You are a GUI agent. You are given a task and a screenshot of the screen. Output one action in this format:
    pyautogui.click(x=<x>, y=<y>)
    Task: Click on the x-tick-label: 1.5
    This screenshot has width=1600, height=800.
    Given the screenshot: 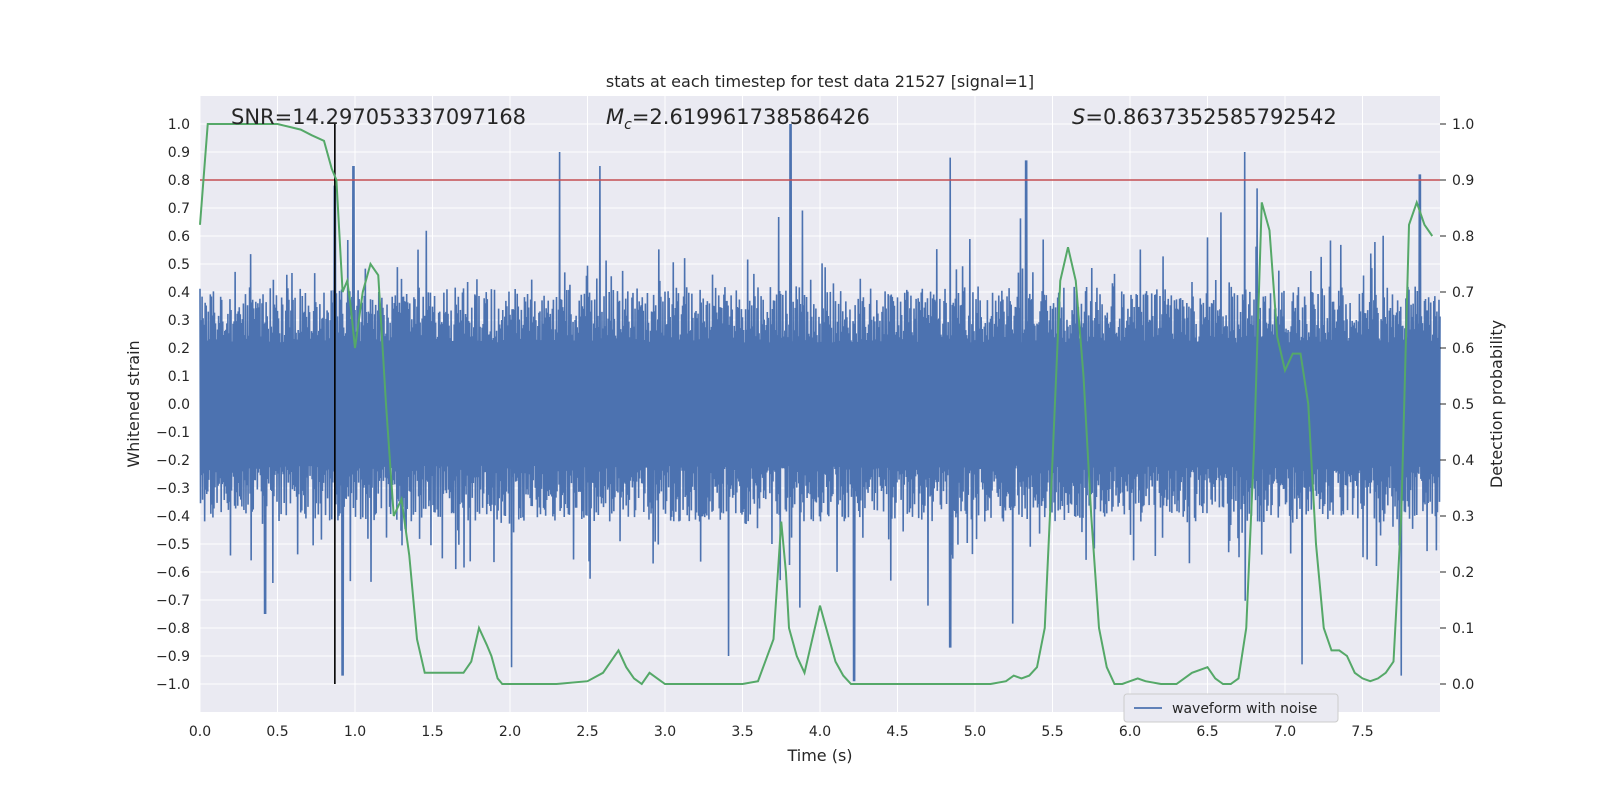 What is the action you would take?
    pyautogui.click(x=432, y=732)
    